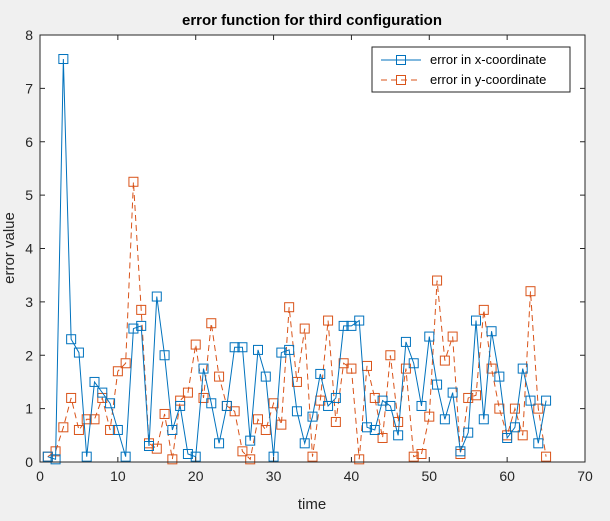 The height and width of the screenshot is (521, 610). I want to click on y-tick-label: 0, so click(29, 462).